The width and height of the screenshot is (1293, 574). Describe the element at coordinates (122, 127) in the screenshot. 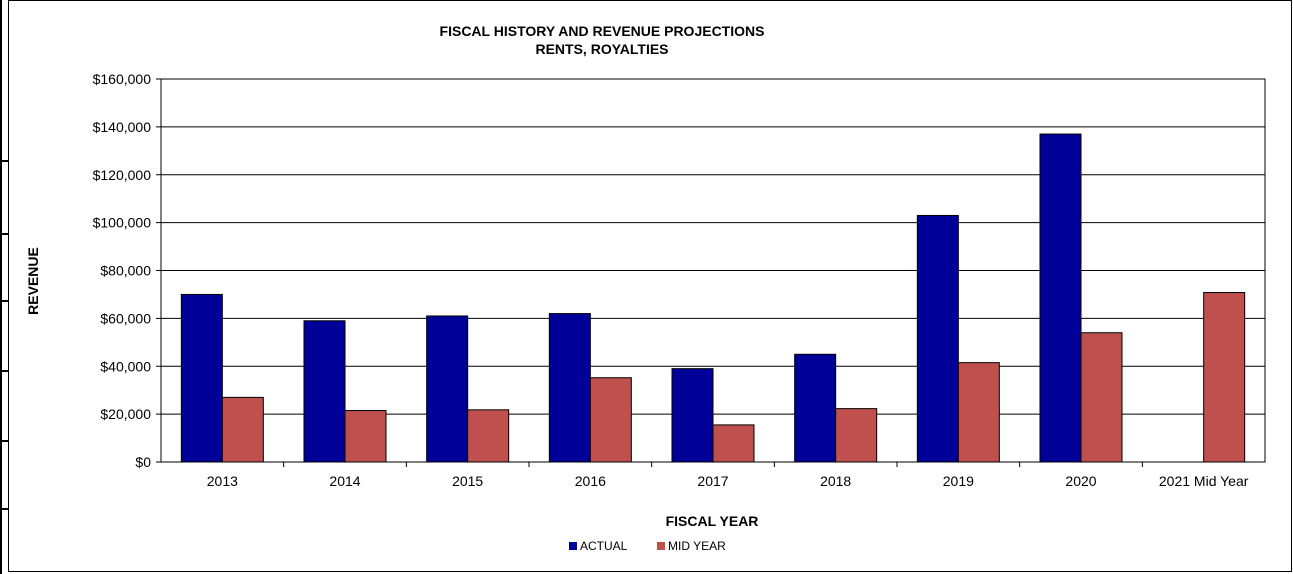

I see `y-tick-label: $140,000` at that location.